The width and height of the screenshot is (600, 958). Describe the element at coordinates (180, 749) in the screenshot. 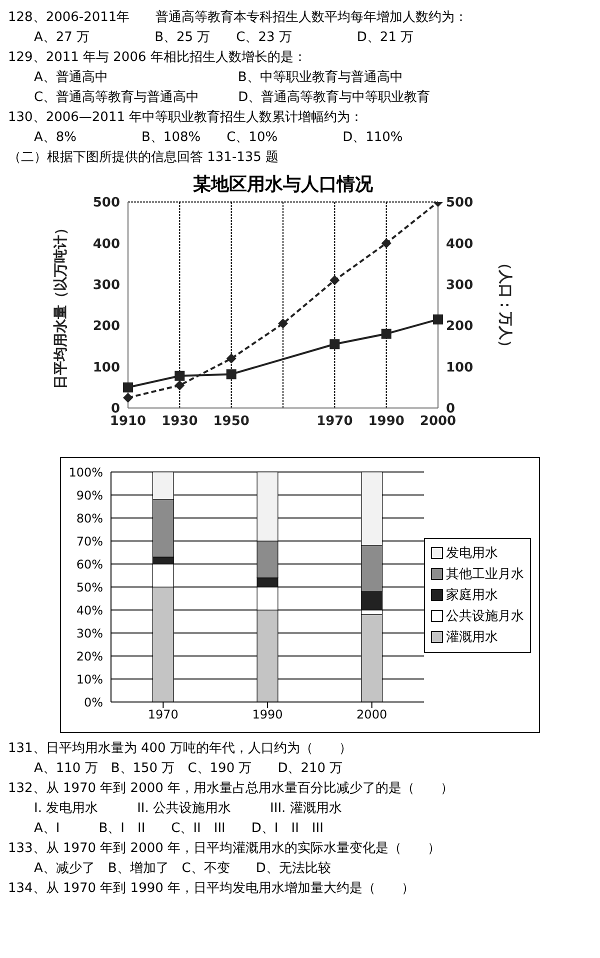

I see `text: 131、日平均用水量为 400 万吨的年代，人口约为（ ）` at that location.